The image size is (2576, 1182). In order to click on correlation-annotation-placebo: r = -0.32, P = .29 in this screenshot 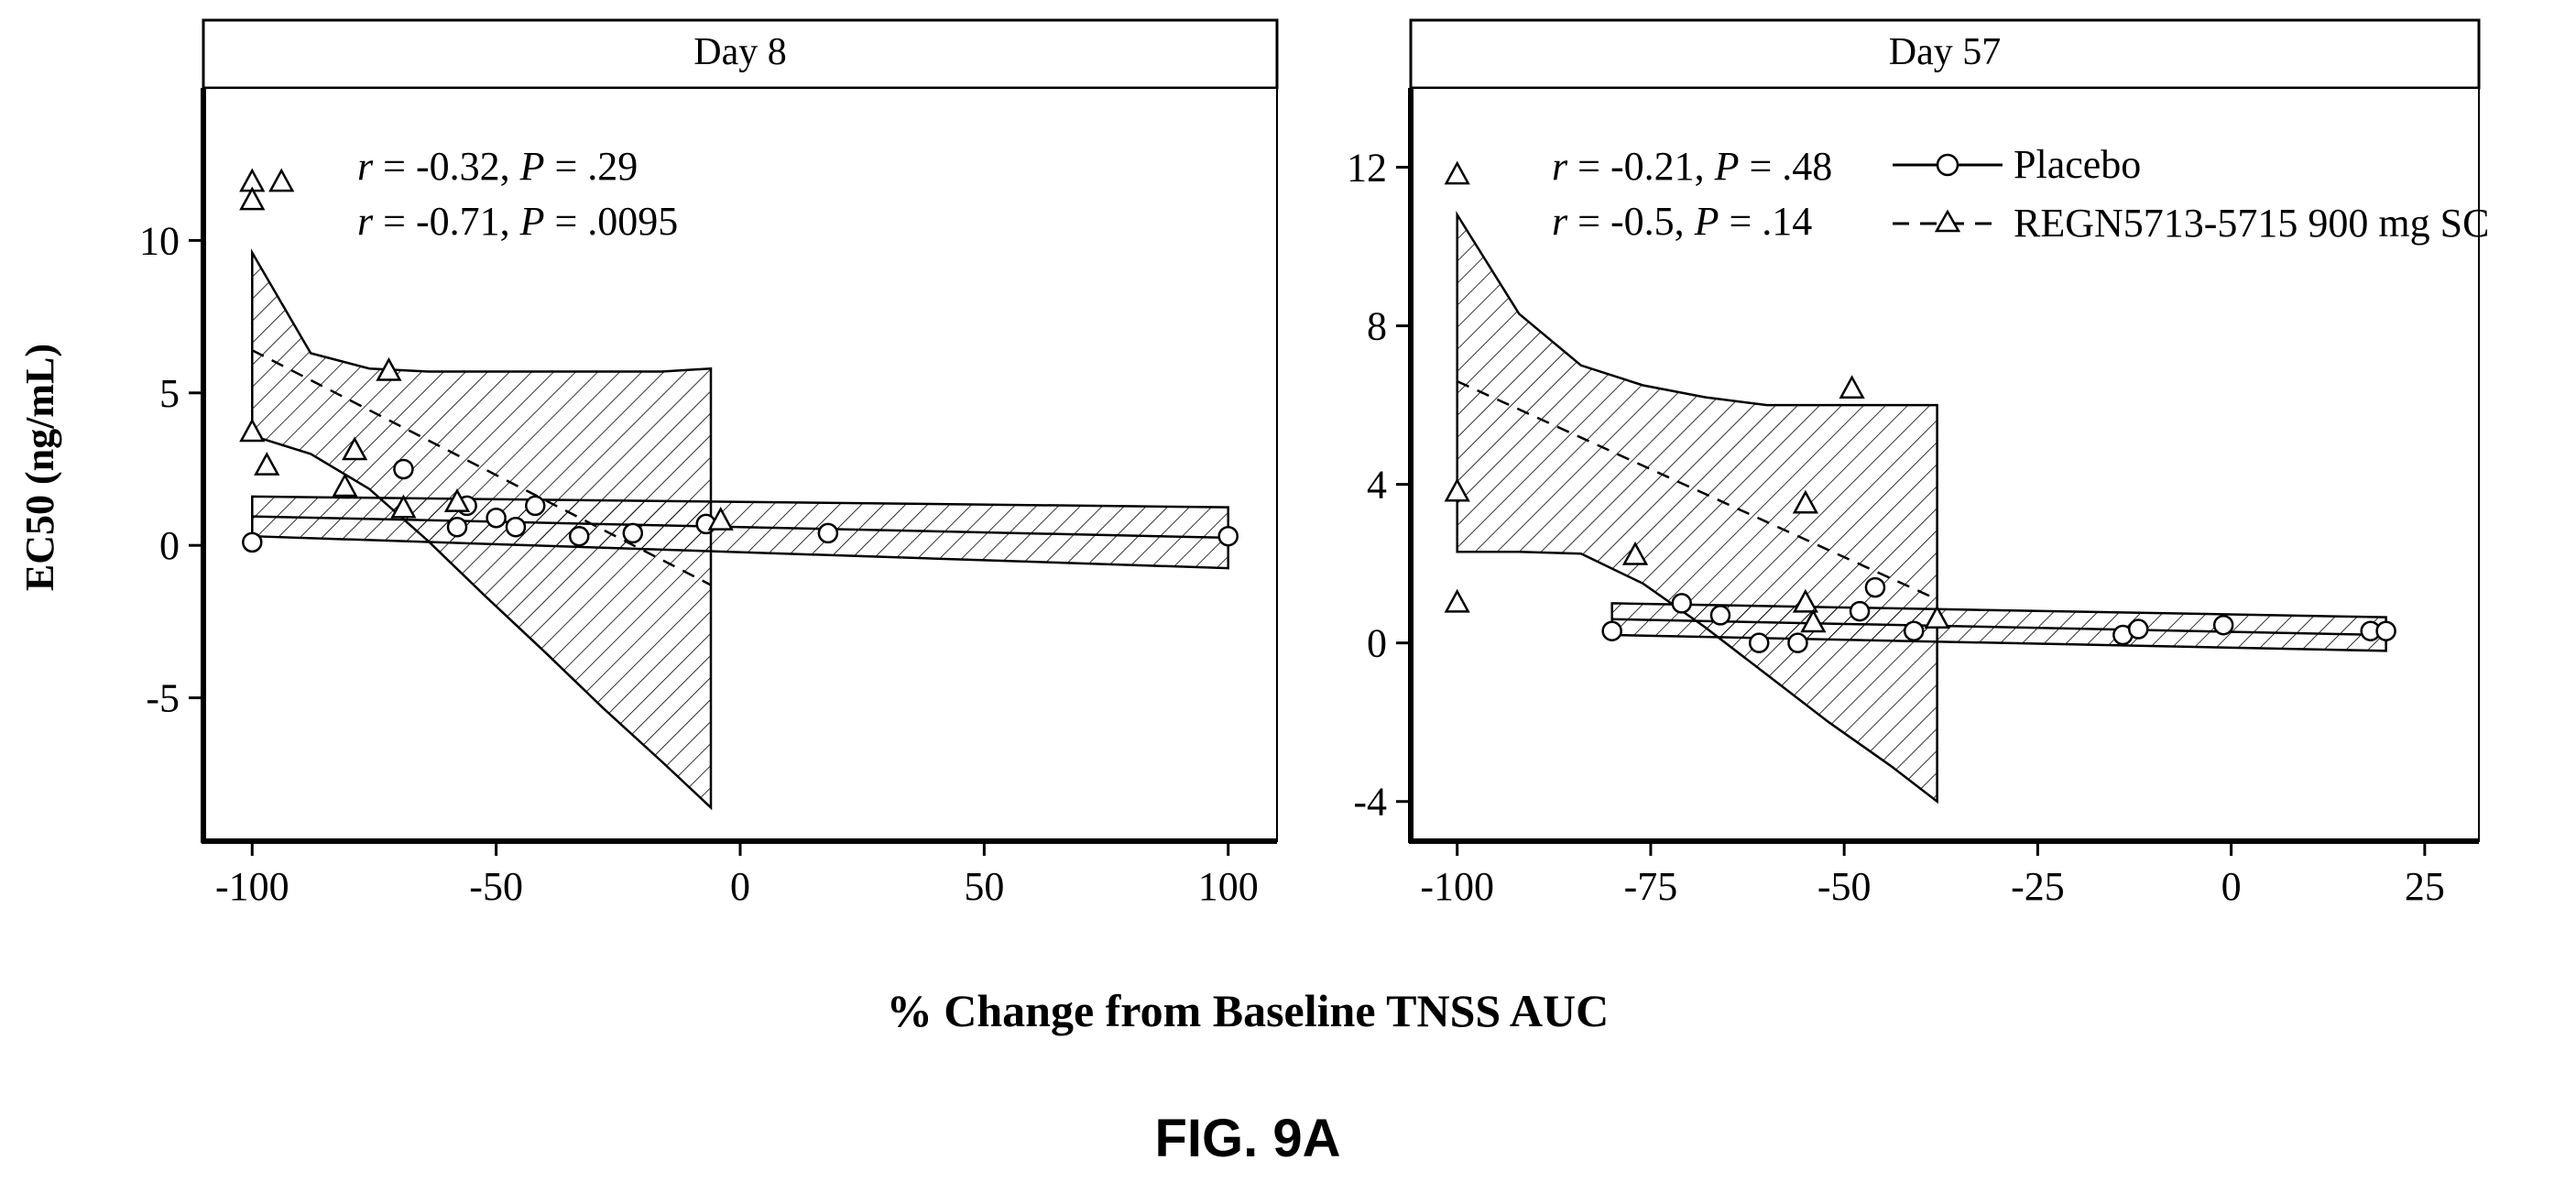, I will do `click(498, 167)`.